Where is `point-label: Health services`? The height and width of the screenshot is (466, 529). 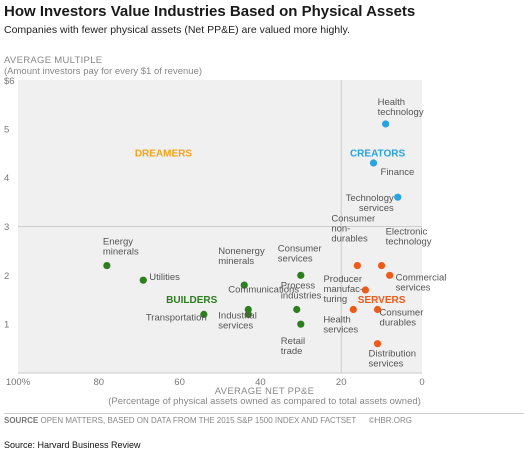 point-label: Health services is located at coordinates (340, 325).